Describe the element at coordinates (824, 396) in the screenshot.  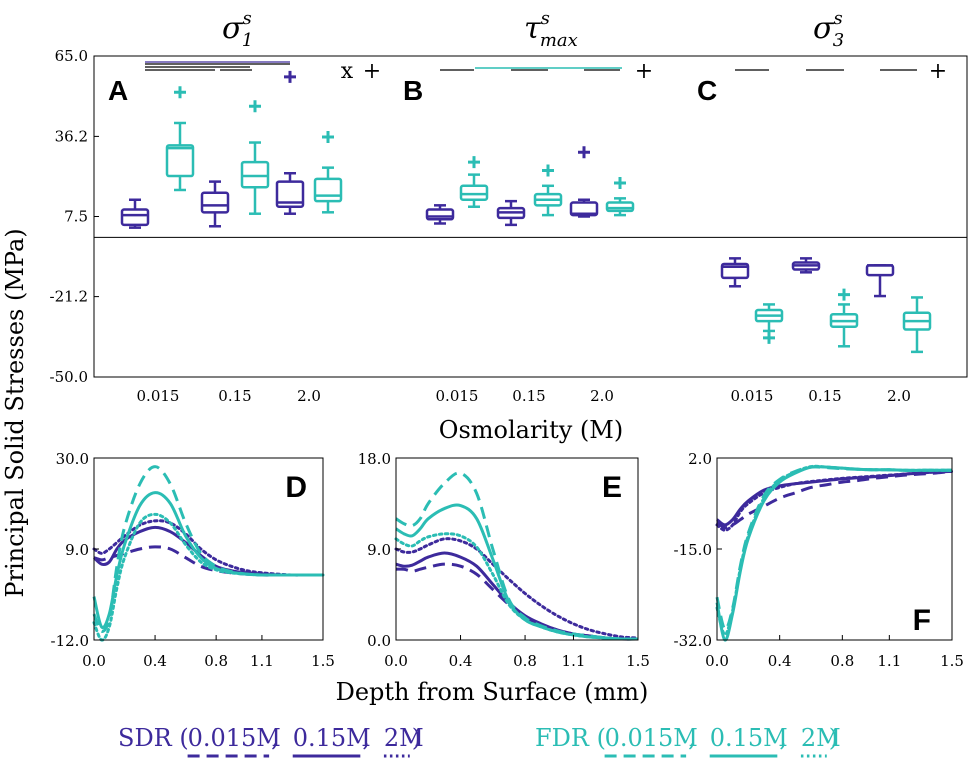
I see `category-label: 0.15` at that location.